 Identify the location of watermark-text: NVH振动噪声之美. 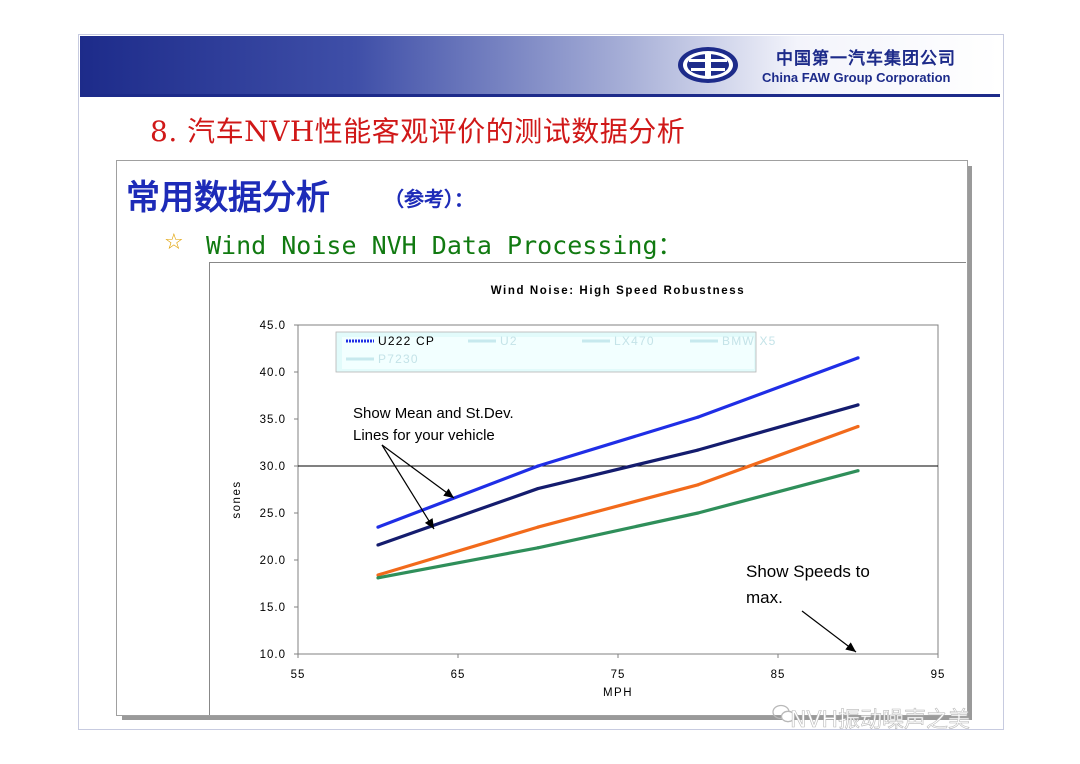
(880, 721).